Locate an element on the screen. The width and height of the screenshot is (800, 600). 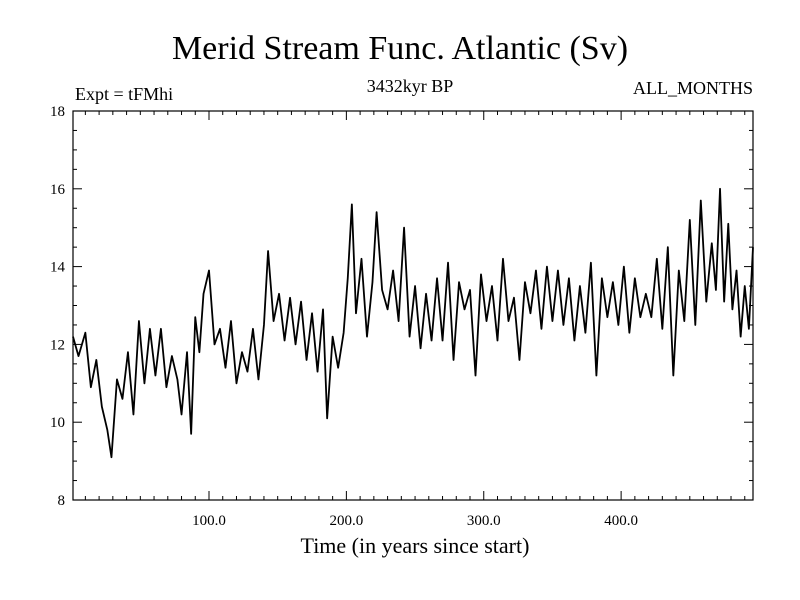
x-tick-label: 400.0 is located at coordinates (621, 521).